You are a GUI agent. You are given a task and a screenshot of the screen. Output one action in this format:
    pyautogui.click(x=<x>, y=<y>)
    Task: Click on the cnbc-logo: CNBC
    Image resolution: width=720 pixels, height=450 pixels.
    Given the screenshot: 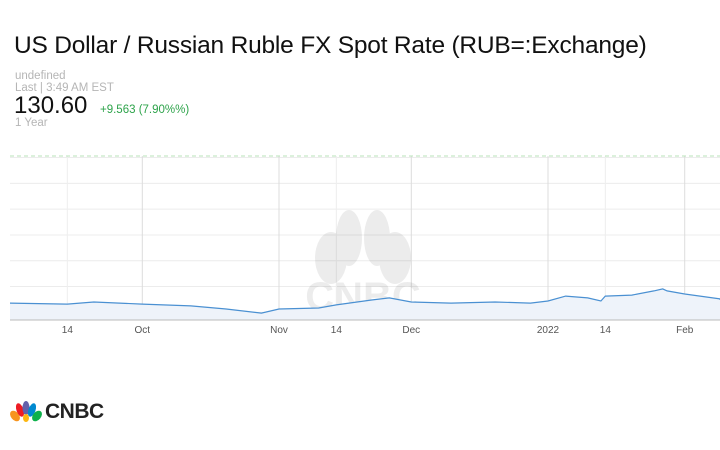 What is the action you would take?
    pyautogui.click(x=57, y=412)
    